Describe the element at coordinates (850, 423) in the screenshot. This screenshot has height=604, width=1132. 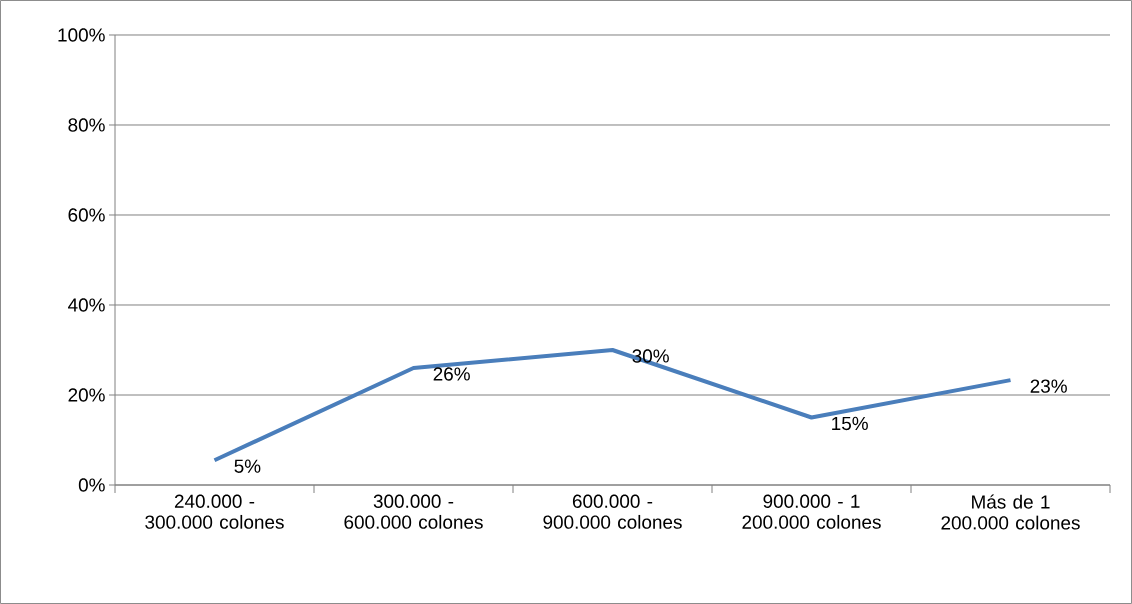
I see `data-label: 15%` at that location.